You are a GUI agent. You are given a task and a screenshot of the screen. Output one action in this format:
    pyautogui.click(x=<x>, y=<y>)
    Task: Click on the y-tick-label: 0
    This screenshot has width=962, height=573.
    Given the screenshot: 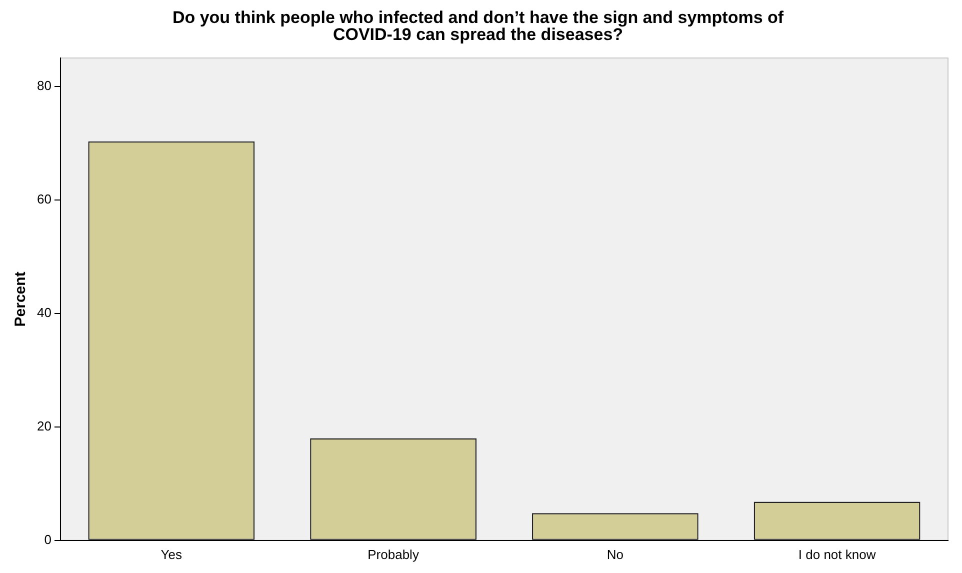 What is the action you would take?
    pyautogui.click(x=48, y=539)
    